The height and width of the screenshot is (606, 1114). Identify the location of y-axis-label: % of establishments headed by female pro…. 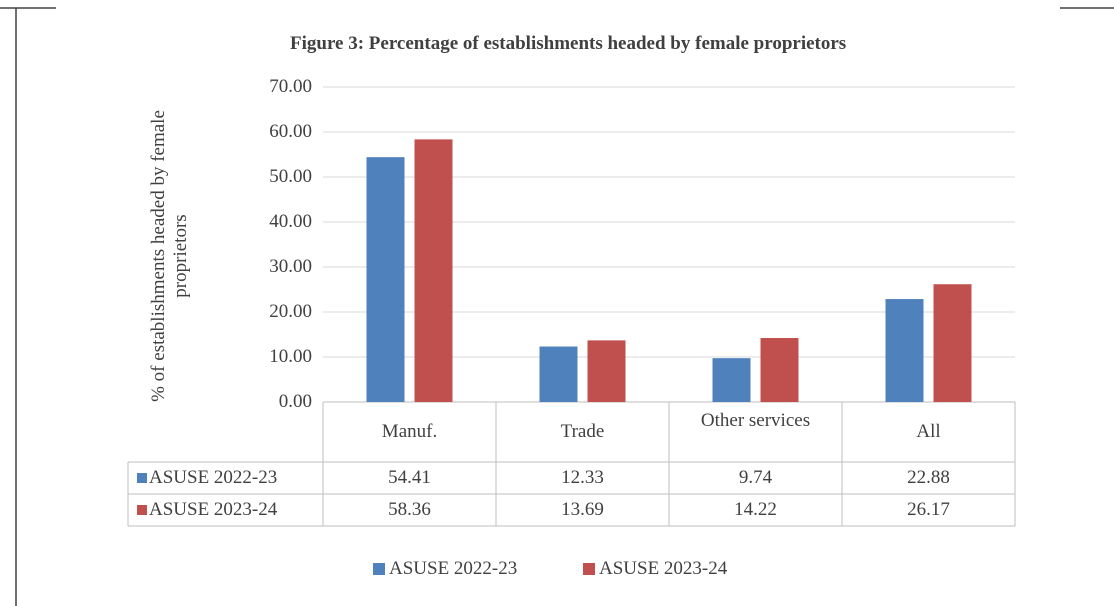
(169, 256).